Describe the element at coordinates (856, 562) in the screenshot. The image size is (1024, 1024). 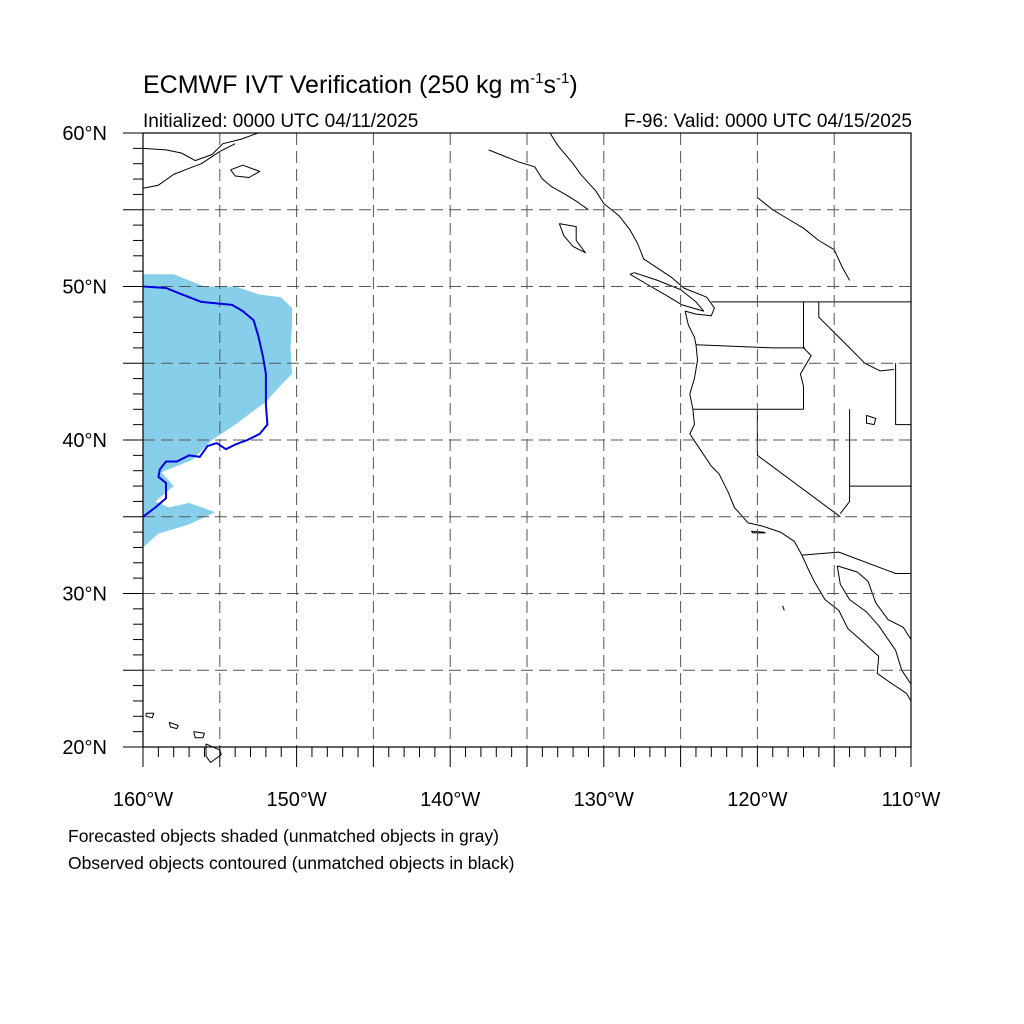
I see `geo-mex-border` at that location.